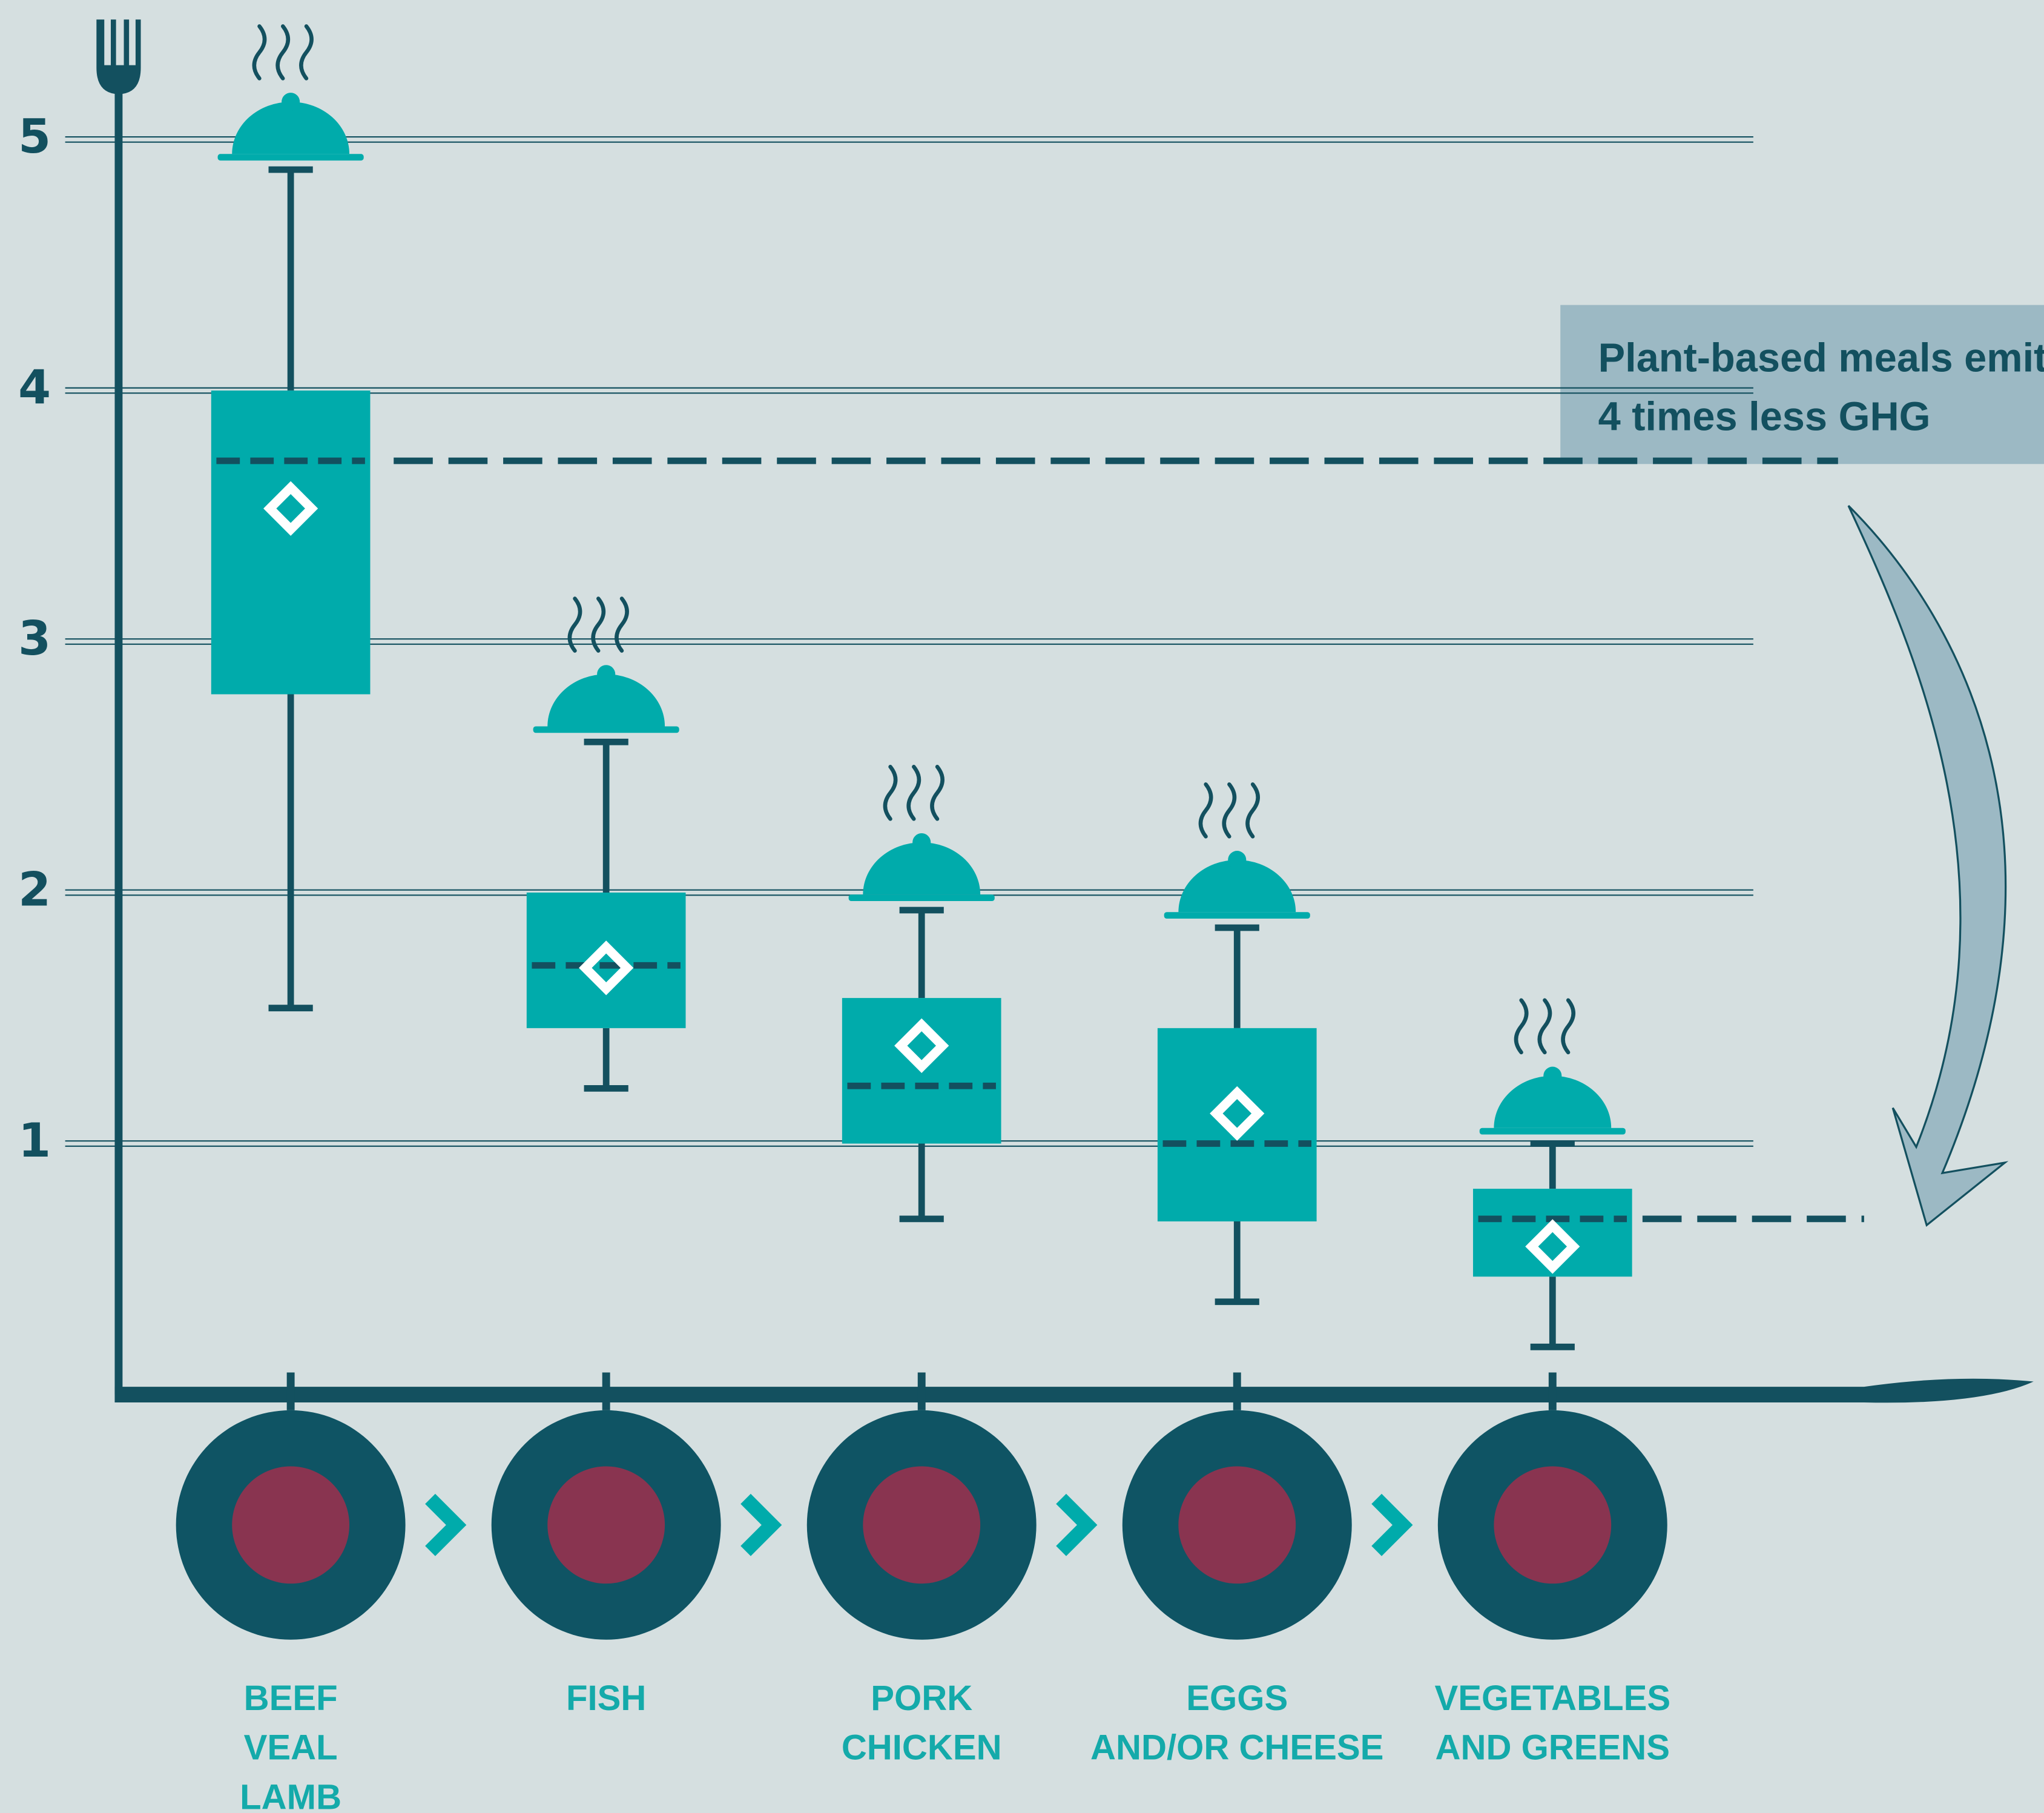 This screenshot has height=1813, width=2044. Describe the element at coordinates (1553, 1748) in the screenshot. I see `x-tick-label: AND GREENS` at that location.